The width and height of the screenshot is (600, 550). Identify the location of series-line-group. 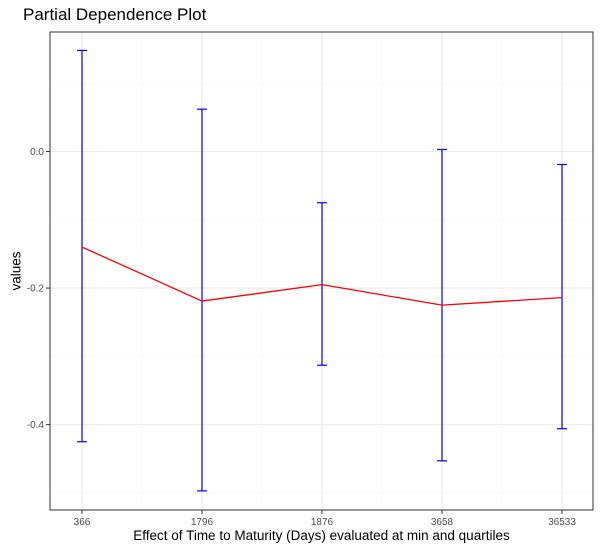
(322, 276).